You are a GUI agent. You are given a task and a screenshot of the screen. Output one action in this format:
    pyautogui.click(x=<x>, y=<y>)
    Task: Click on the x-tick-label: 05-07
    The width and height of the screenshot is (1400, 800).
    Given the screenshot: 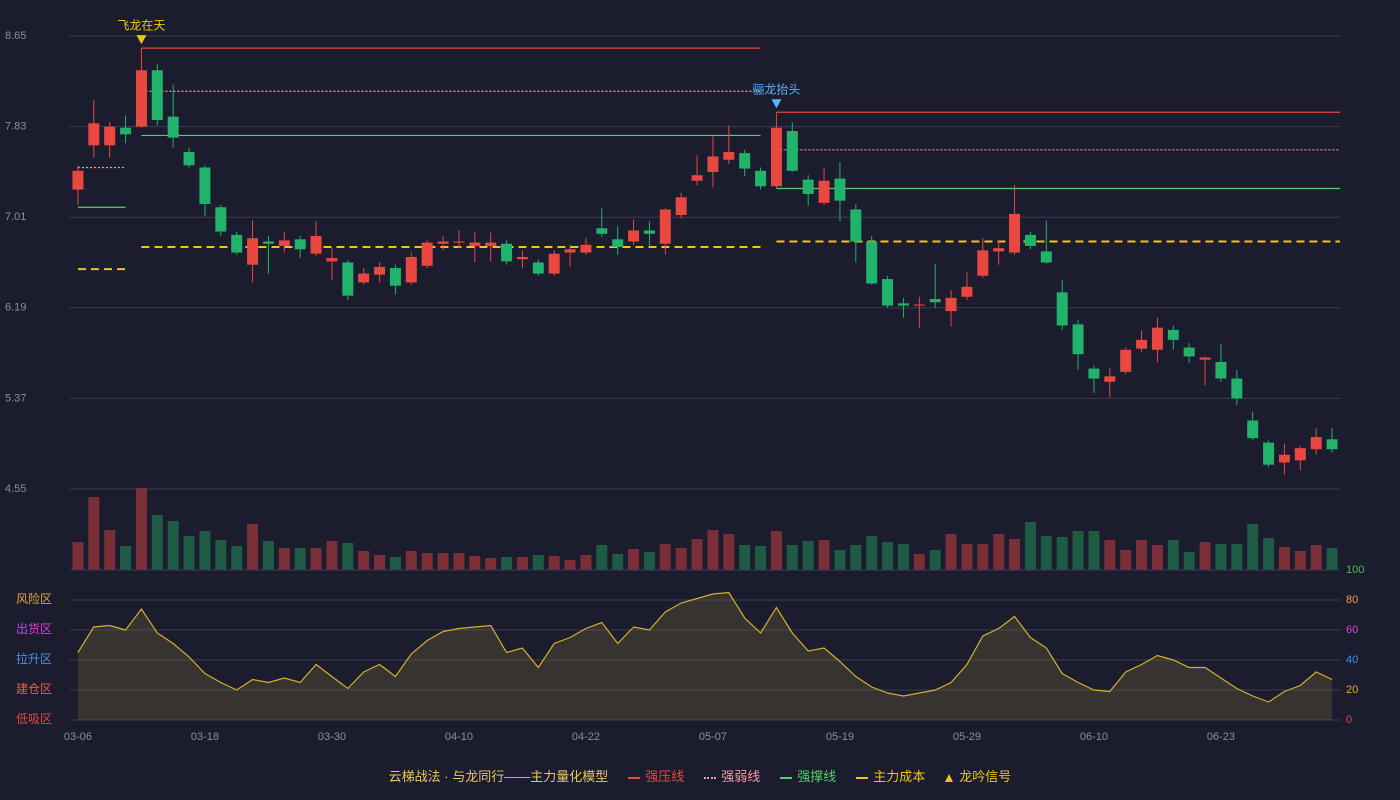 What is the action you would take?
    pyautogui.click(x=713, y=737)
    